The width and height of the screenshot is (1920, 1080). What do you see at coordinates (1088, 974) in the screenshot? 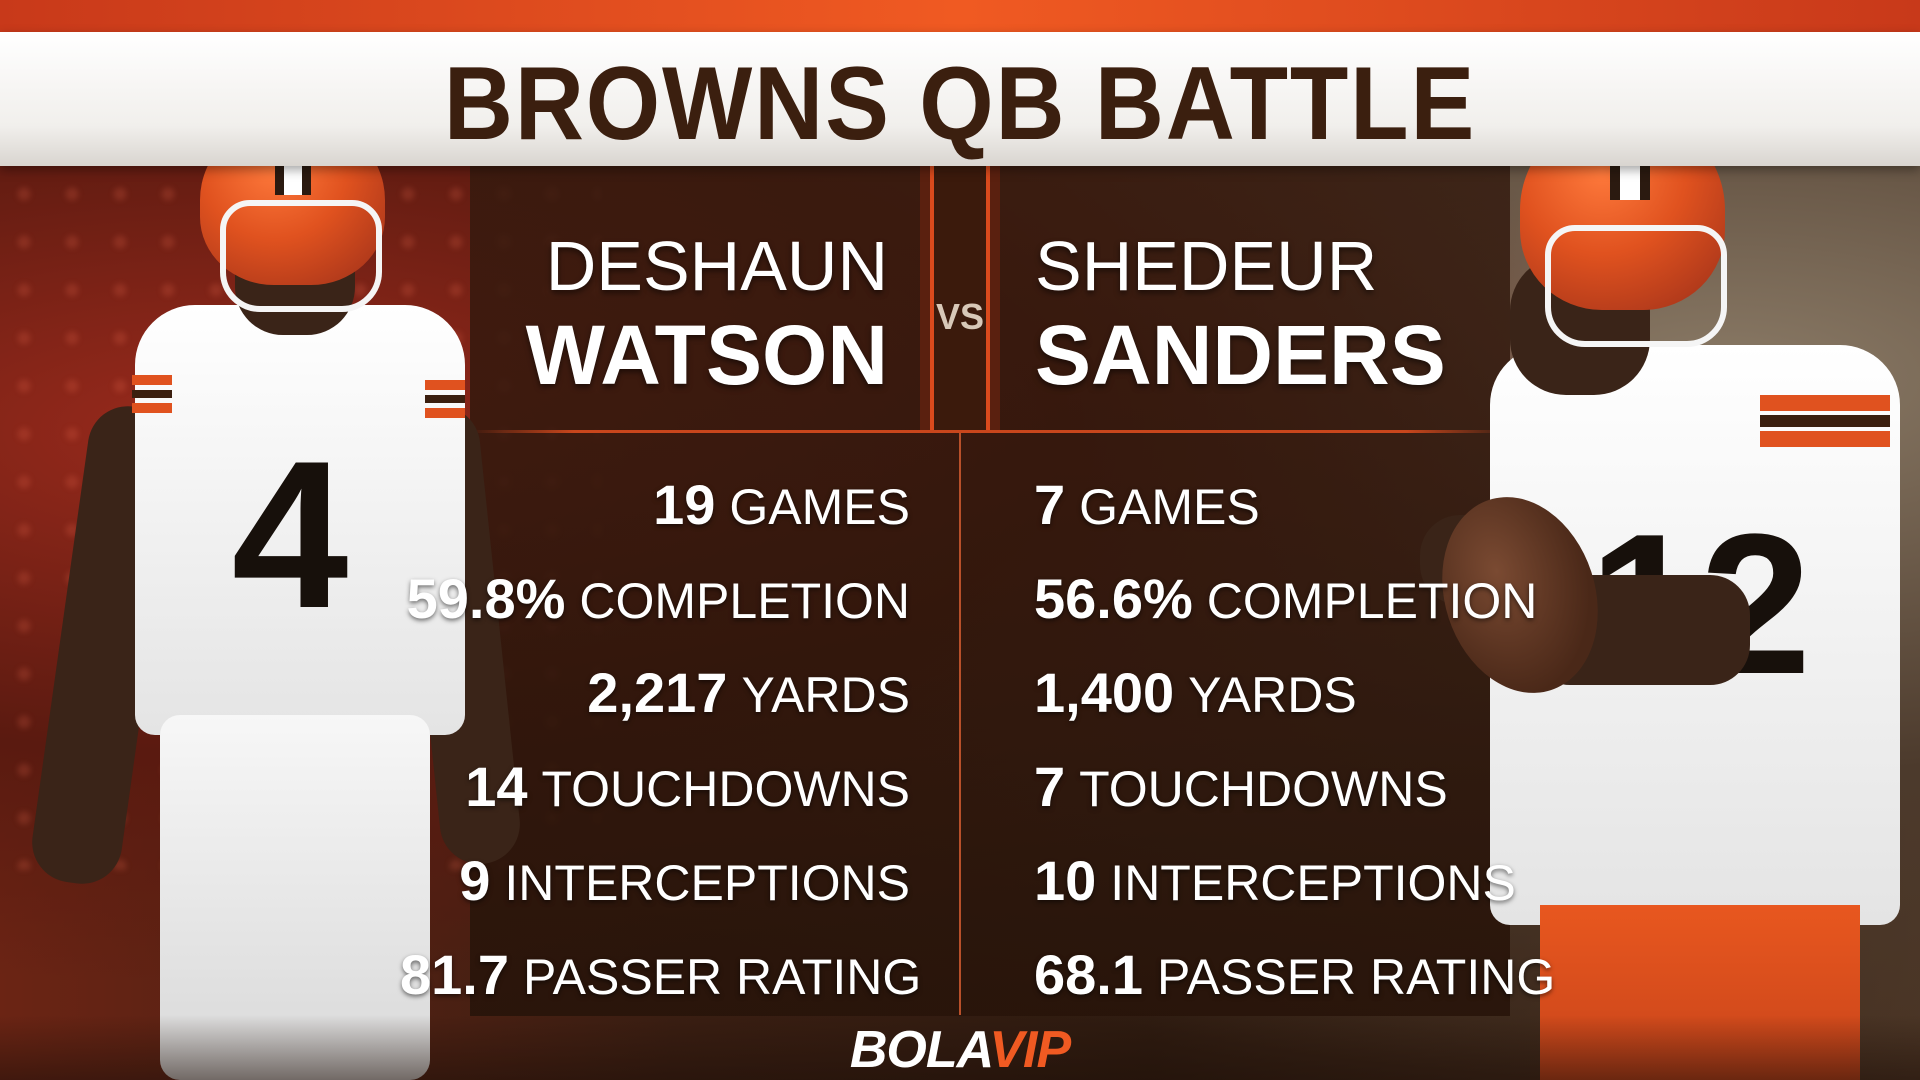
I see `stat-value: 68.1` at bounding box center [1088, 974].